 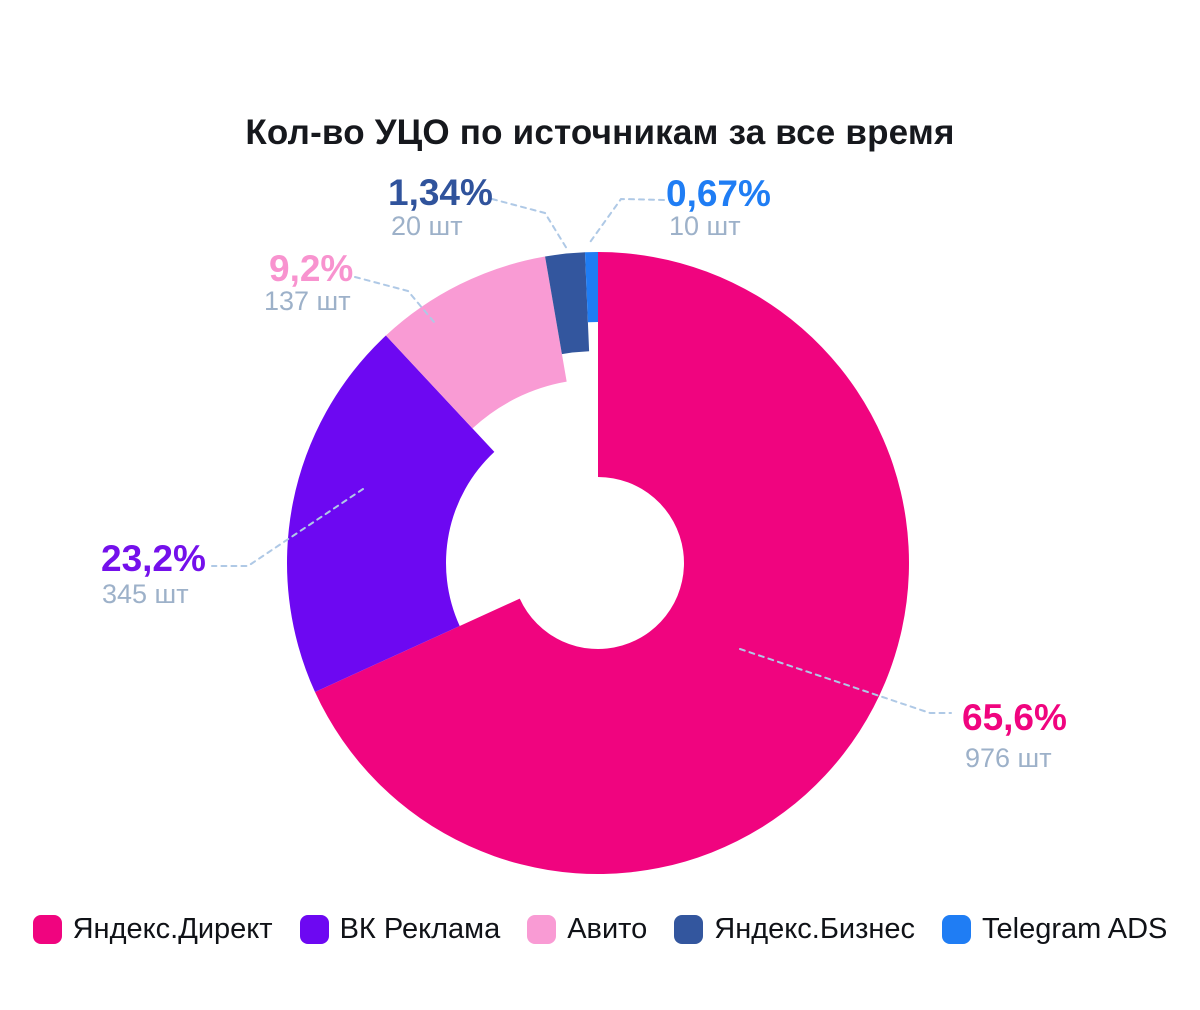 What do you see at coordinates (47, 929) in the screenshot?
I see `legend-swatch-yandex-direct` at bounding box center [47, 929].